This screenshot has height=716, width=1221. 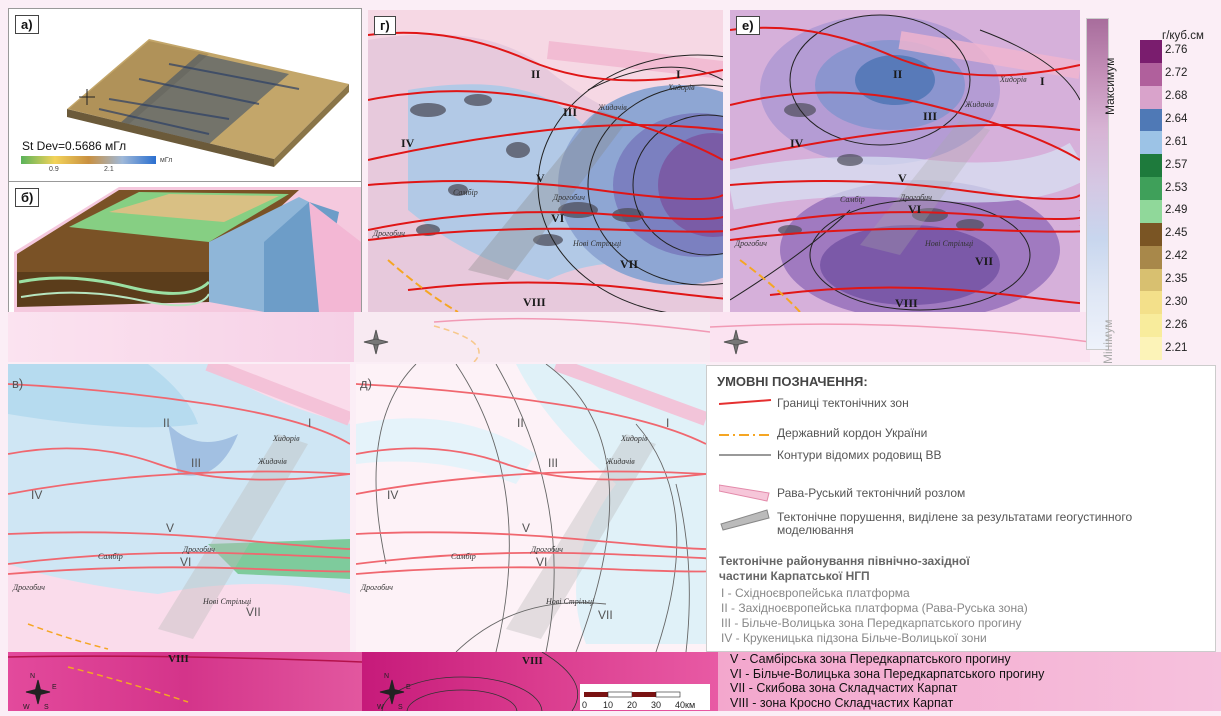 What do you see at coordinates (208, 103) in the screenshot?
I see `surface-3d` at bounding box center [208, 103].